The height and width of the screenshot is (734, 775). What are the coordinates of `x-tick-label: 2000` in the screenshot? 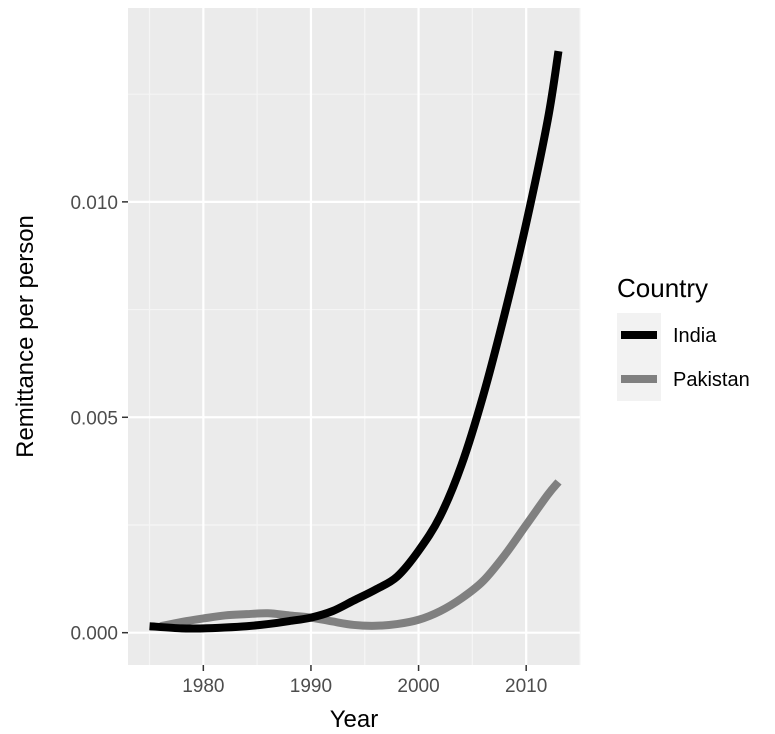 It's located at (418, 686).